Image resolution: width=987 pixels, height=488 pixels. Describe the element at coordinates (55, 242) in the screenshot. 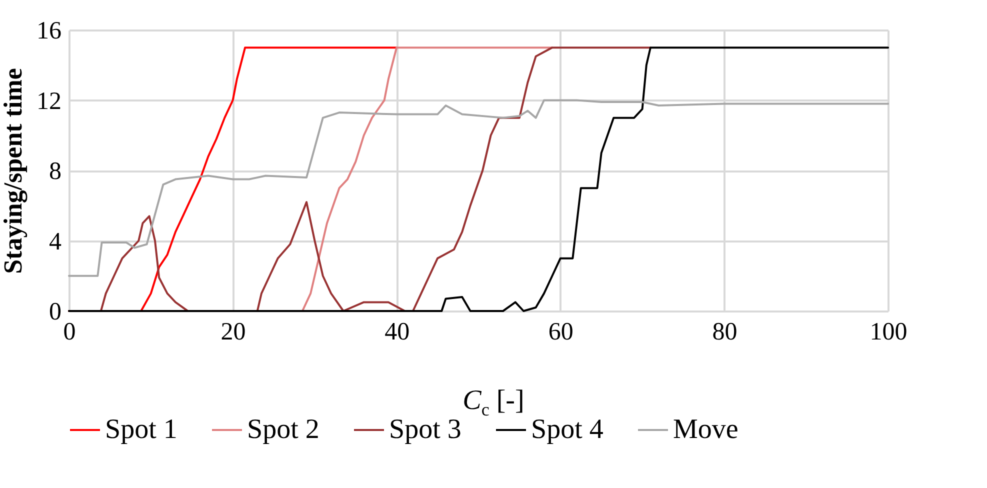

I see `y-tick-label: 4` at that location.